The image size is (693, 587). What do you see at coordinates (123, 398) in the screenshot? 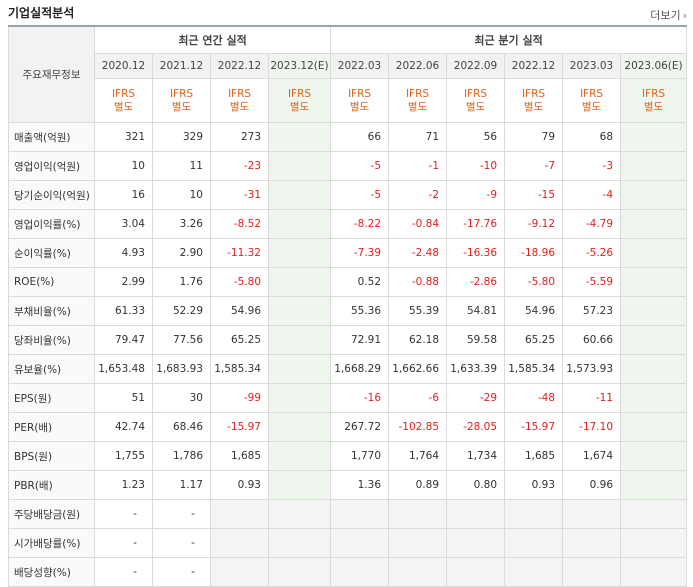
I see `table-cell: 51` at bounding box center [123, 398].